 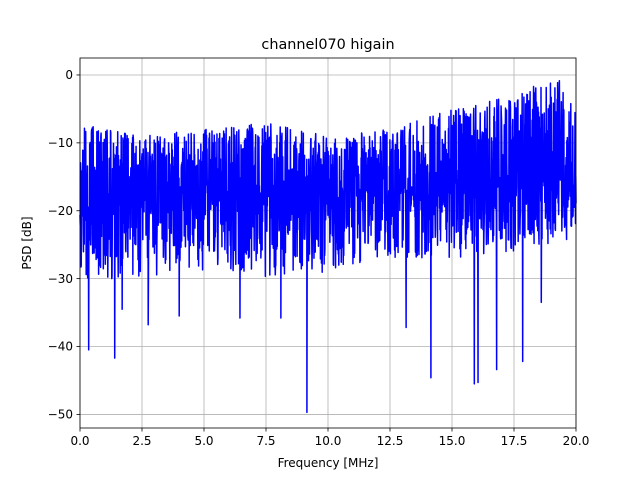 What do you see at coordinates (60, 211) in the screenshot?
I see `y-tick-label: −20` at bounding box center [60, 211].